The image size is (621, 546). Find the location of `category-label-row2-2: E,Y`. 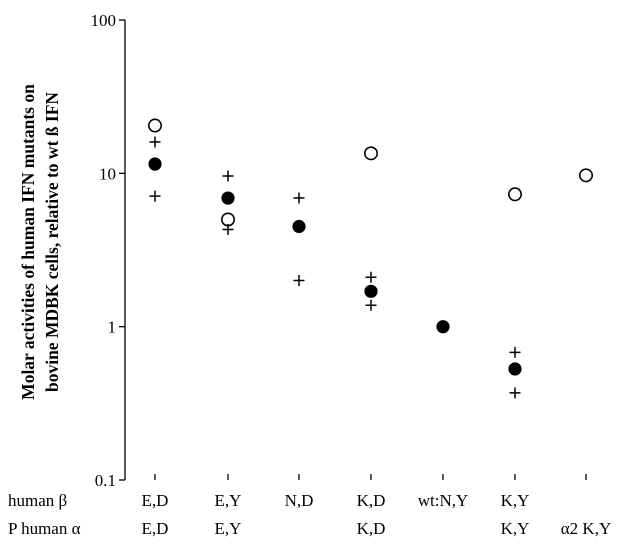

category-label-row2-2: E,Y is located at coordinates (228, 528).